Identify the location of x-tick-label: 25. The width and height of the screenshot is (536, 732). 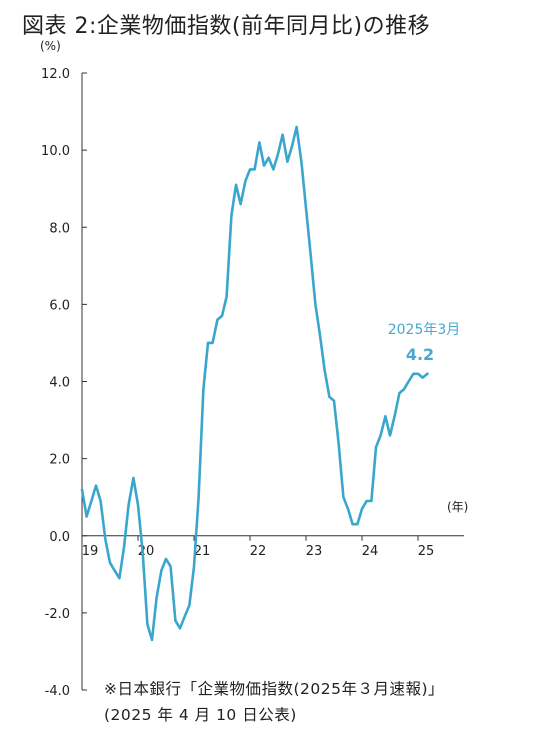
(426, 551).